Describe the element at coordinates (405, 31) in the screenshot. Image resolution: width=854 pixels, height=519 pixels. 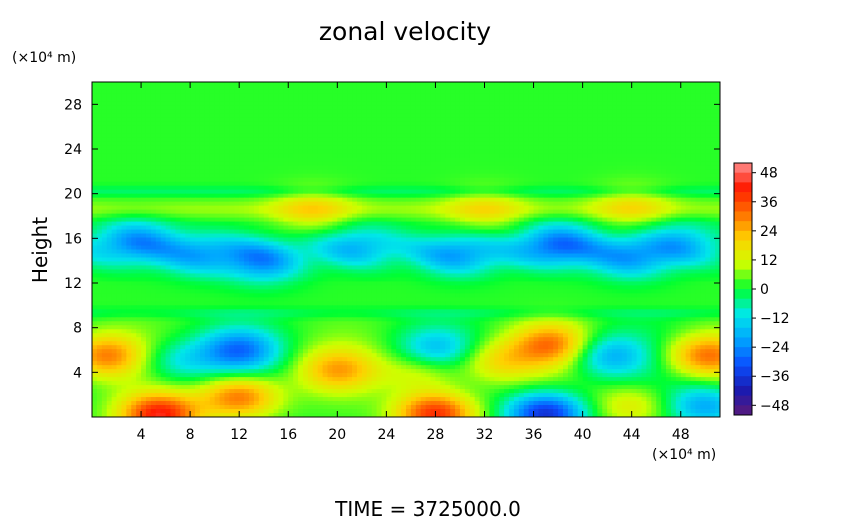
I see `chart-title: zonal velocity` at that location.